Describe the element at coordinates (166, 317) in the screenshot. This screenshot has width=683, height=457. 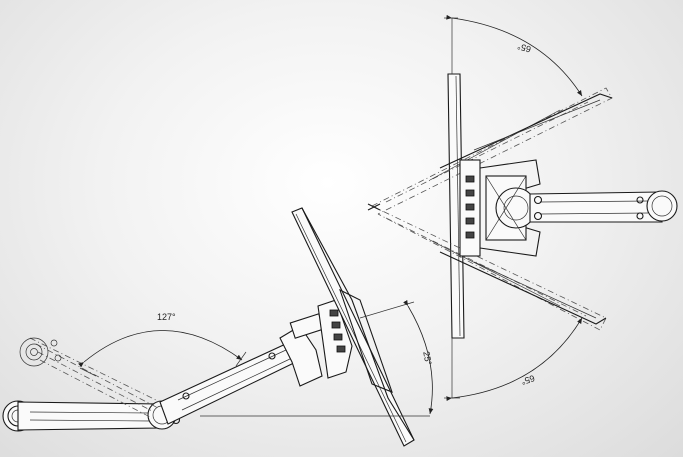
I see `angle-127-label: 127°` at that location.